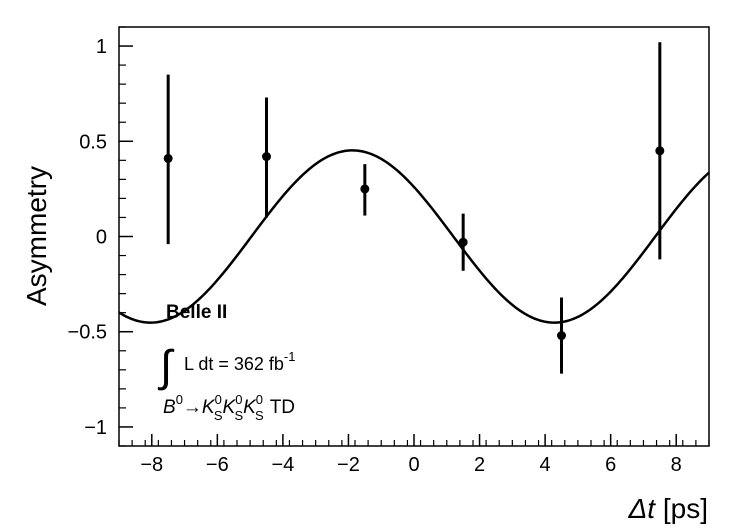 This screenshot has width=747, height=531. Describe the element at coordinates (166, 366) in the screenshot. I see `integral-sign: ∫` at that location.